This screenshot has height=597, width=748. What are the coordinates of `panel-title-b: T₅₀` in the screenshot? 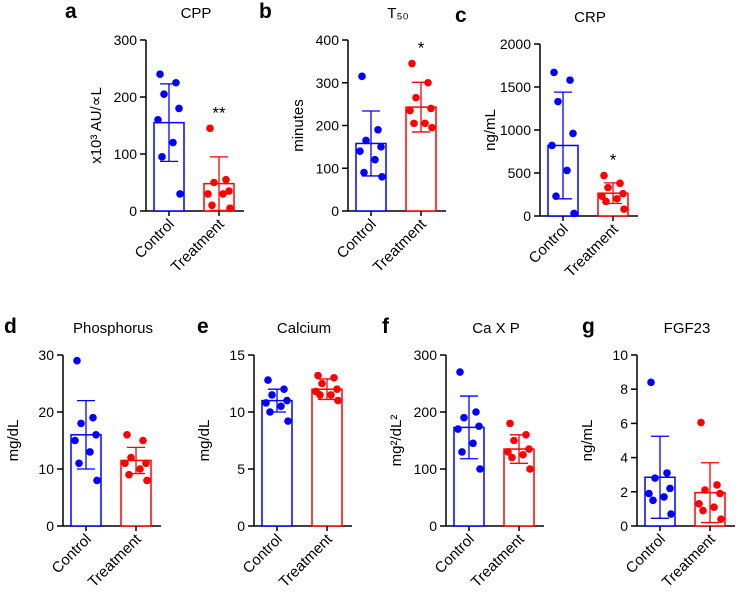 It's located at (397, 13).